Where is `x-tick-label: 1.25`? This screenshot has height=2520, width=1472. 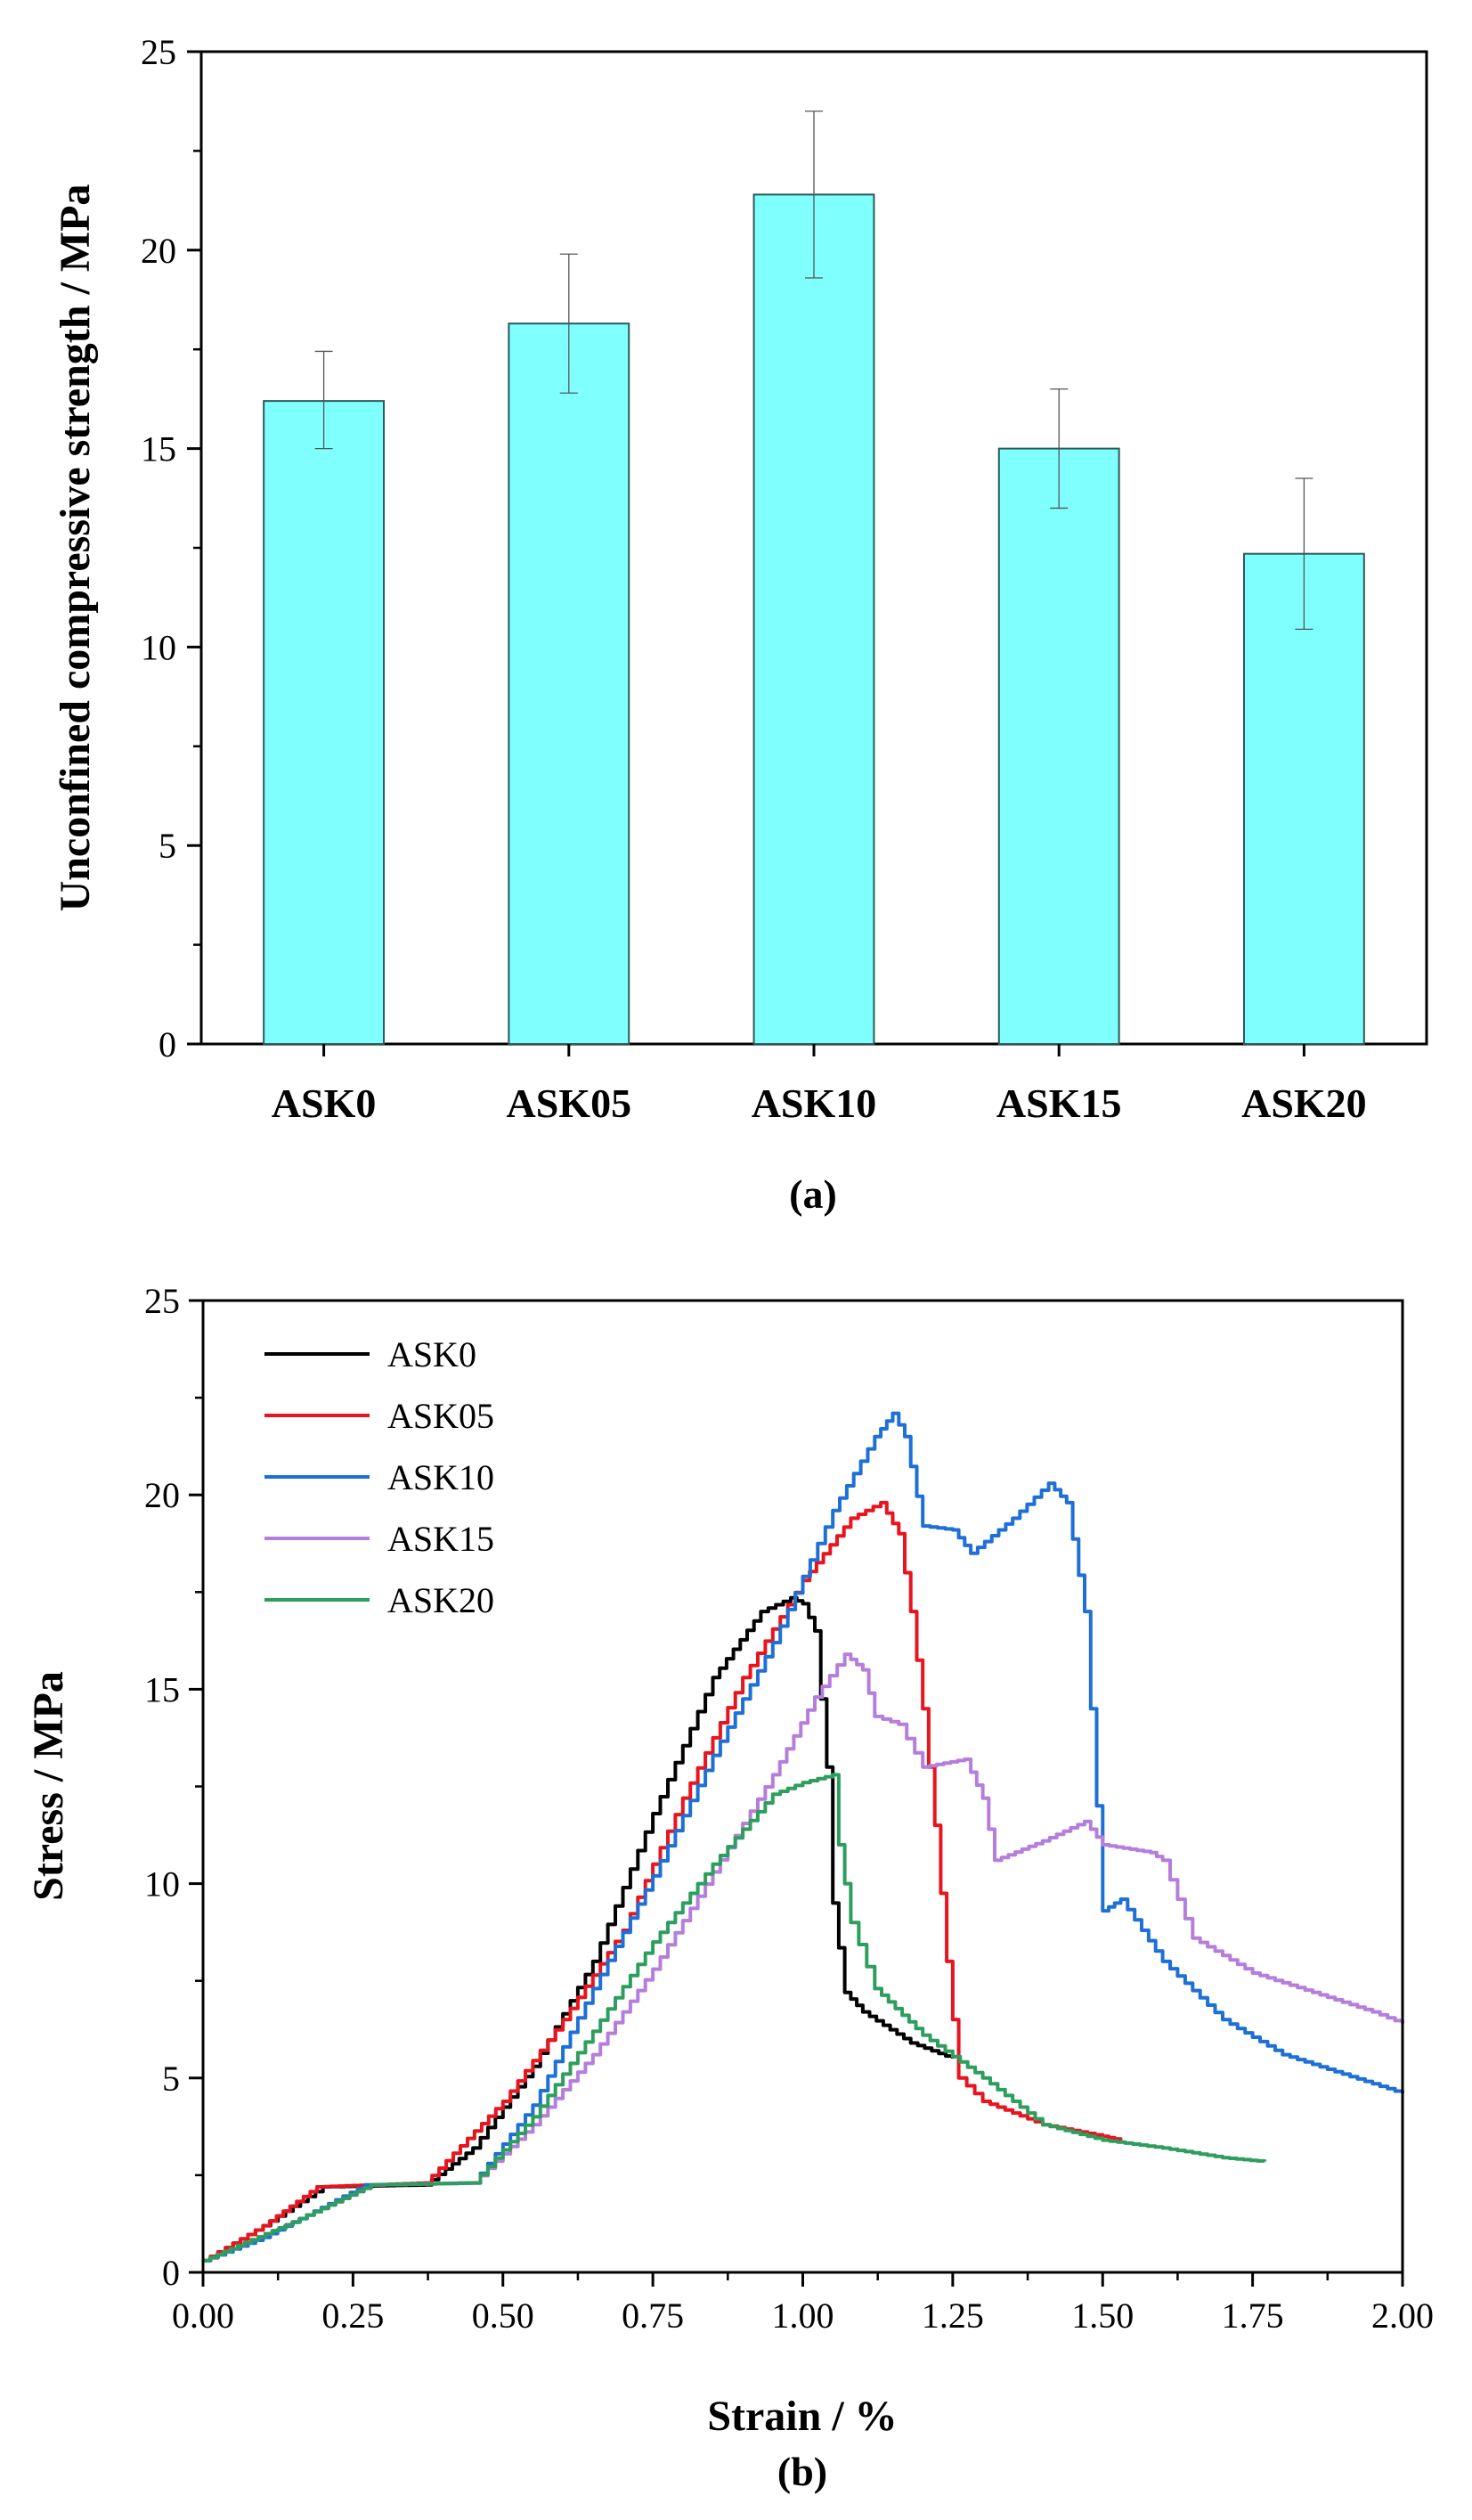 x-tick-label: 1.25 is located at coordinates (953, 2316).